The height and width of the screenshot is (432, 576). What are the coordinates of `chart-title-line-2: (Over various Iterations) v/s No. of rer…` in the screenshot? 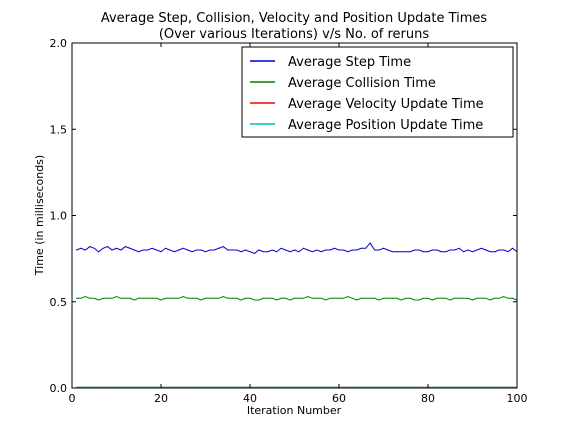 It's located at (294, 34).